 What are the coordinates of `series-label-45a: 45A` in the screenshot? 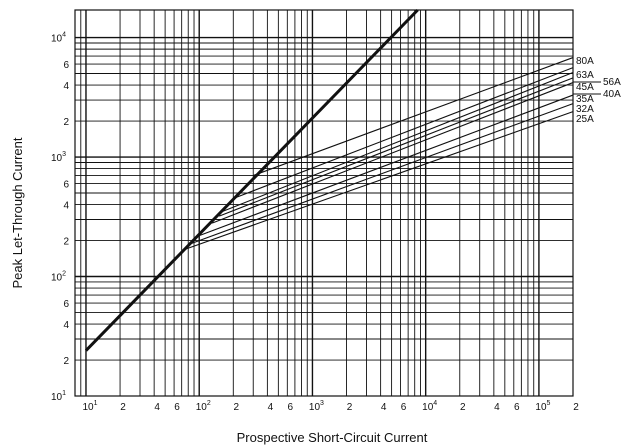 It's located at (585, 87).